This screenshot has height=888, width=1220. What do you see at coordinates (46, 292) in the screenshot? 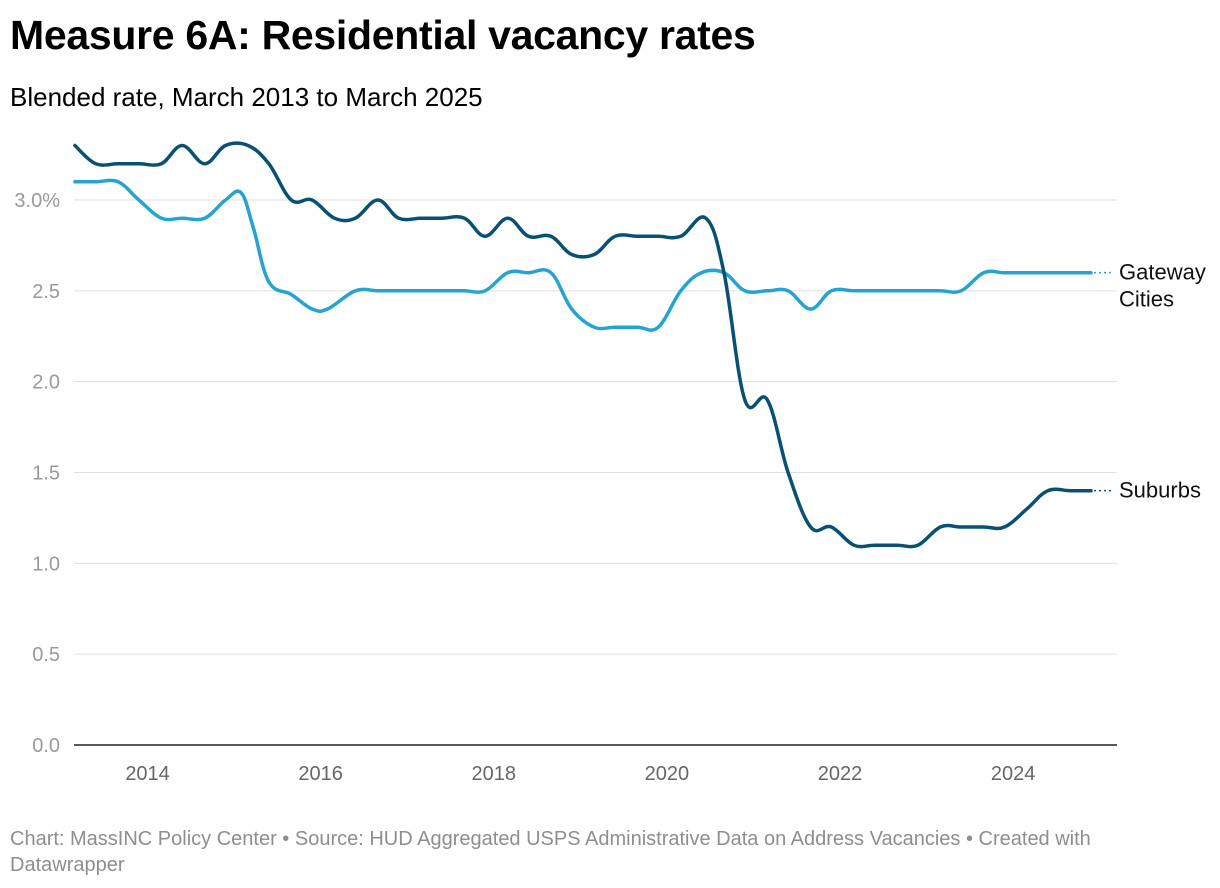
I see `y-tick-label: 2.5` at bounding box center [46, 292].